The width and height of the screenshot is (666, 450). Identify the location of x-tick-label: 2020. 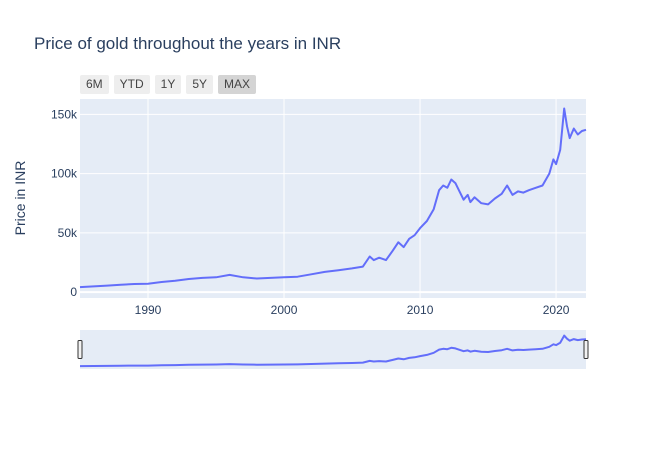
(556, 310).